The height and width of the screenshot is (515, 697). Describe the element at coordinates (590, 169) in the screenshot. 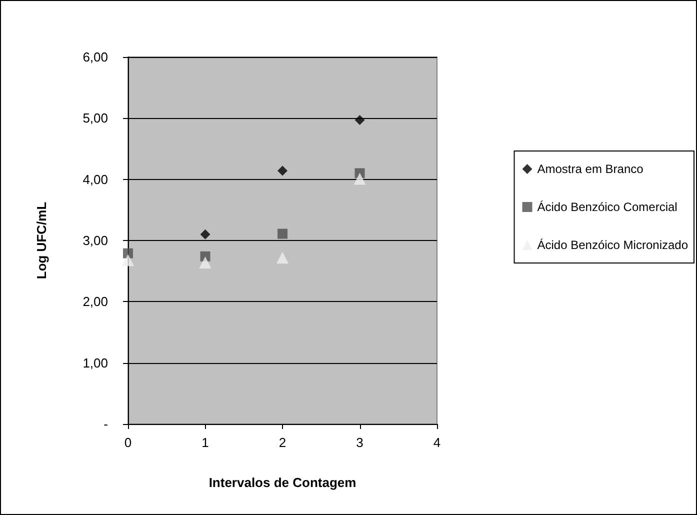

I see `legend-label: Amostra em Branco` at that location.